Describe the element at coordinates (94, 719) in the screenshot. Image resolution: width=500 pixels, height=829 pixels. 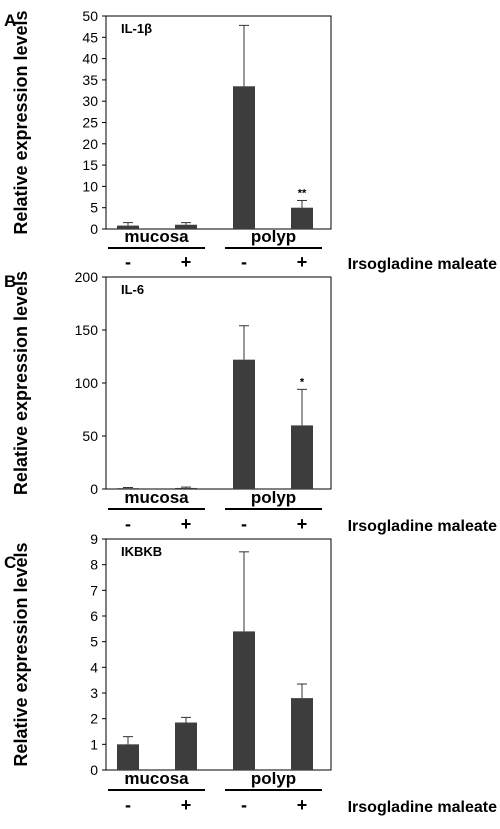
I see `y-tick-label: 2` at that location.